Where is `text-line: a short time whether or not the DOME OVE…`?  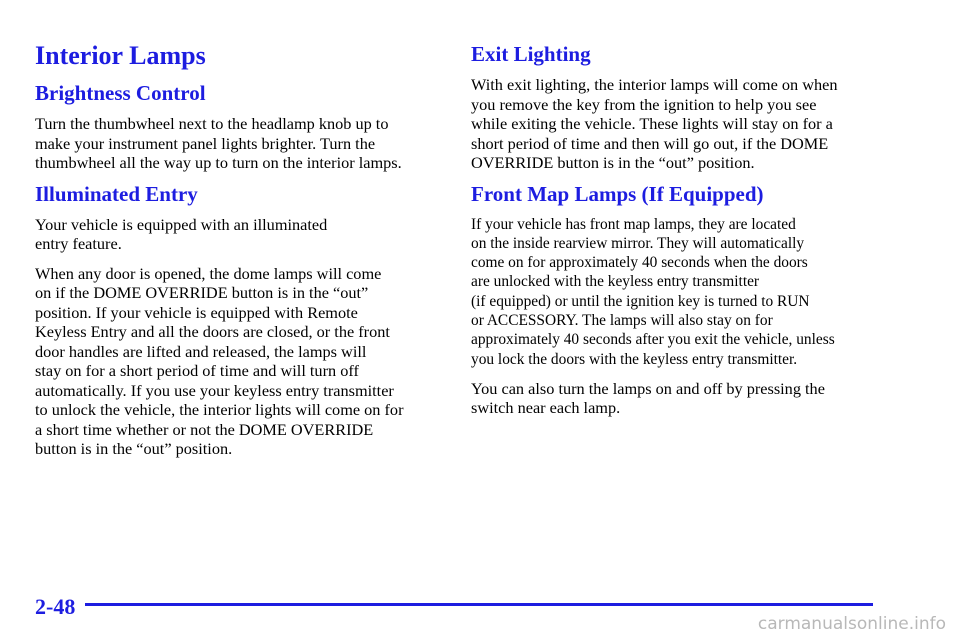
text-line: a short time whether or not the DOME OVE… is located at coordinates (204, 429).